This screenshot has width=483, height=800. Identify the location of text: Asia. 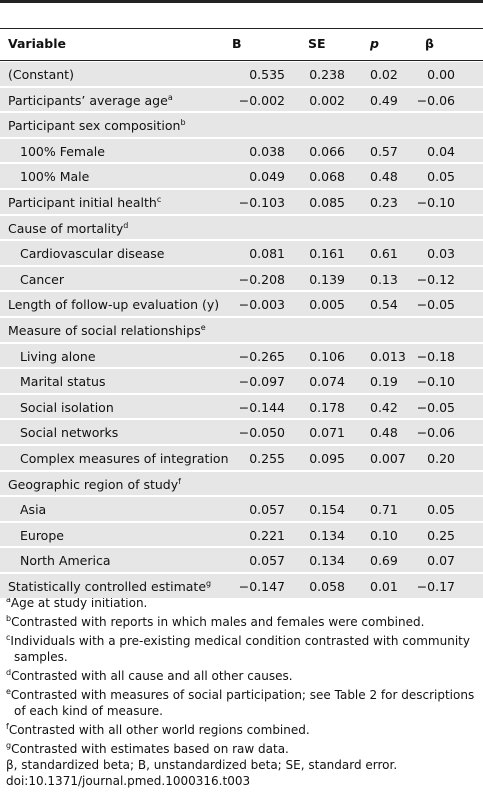
(33, 510).